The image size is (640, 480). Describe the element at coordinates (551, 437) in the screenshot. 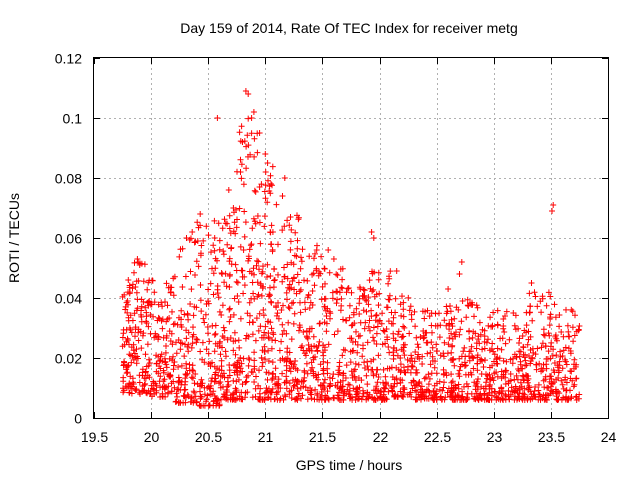

I see `x-tick-label: 23.5` at that location.